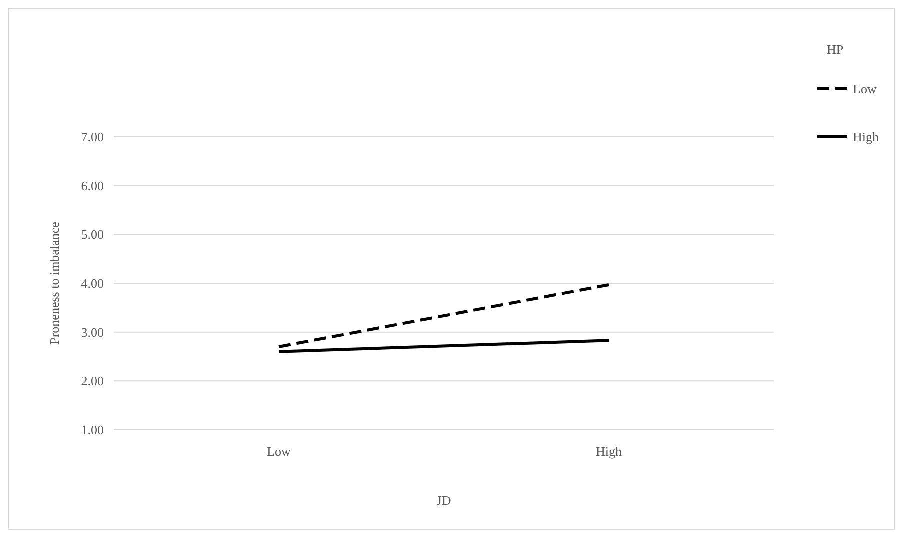 The height and width of the screenshot is (536, 901). I want to click on legend-title: HP, so click(835, 49).